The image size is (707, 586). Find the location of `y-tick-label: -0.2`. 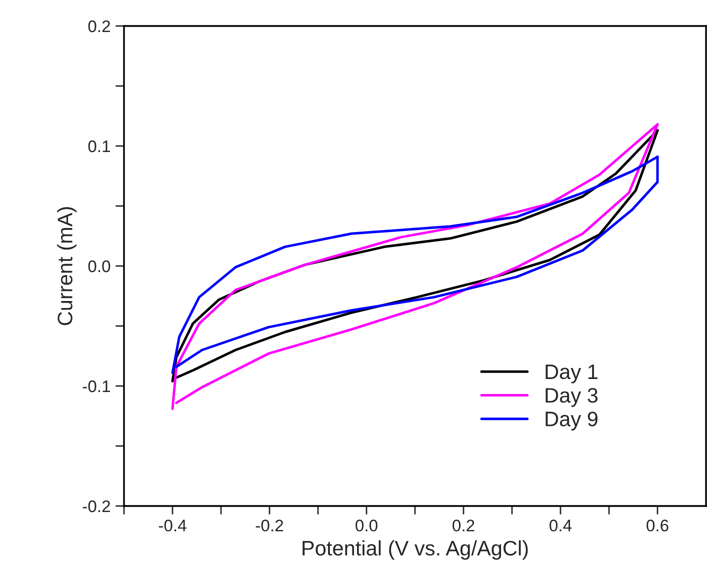

y-tick-label: -0.2 is located at coordinates (96, 506).